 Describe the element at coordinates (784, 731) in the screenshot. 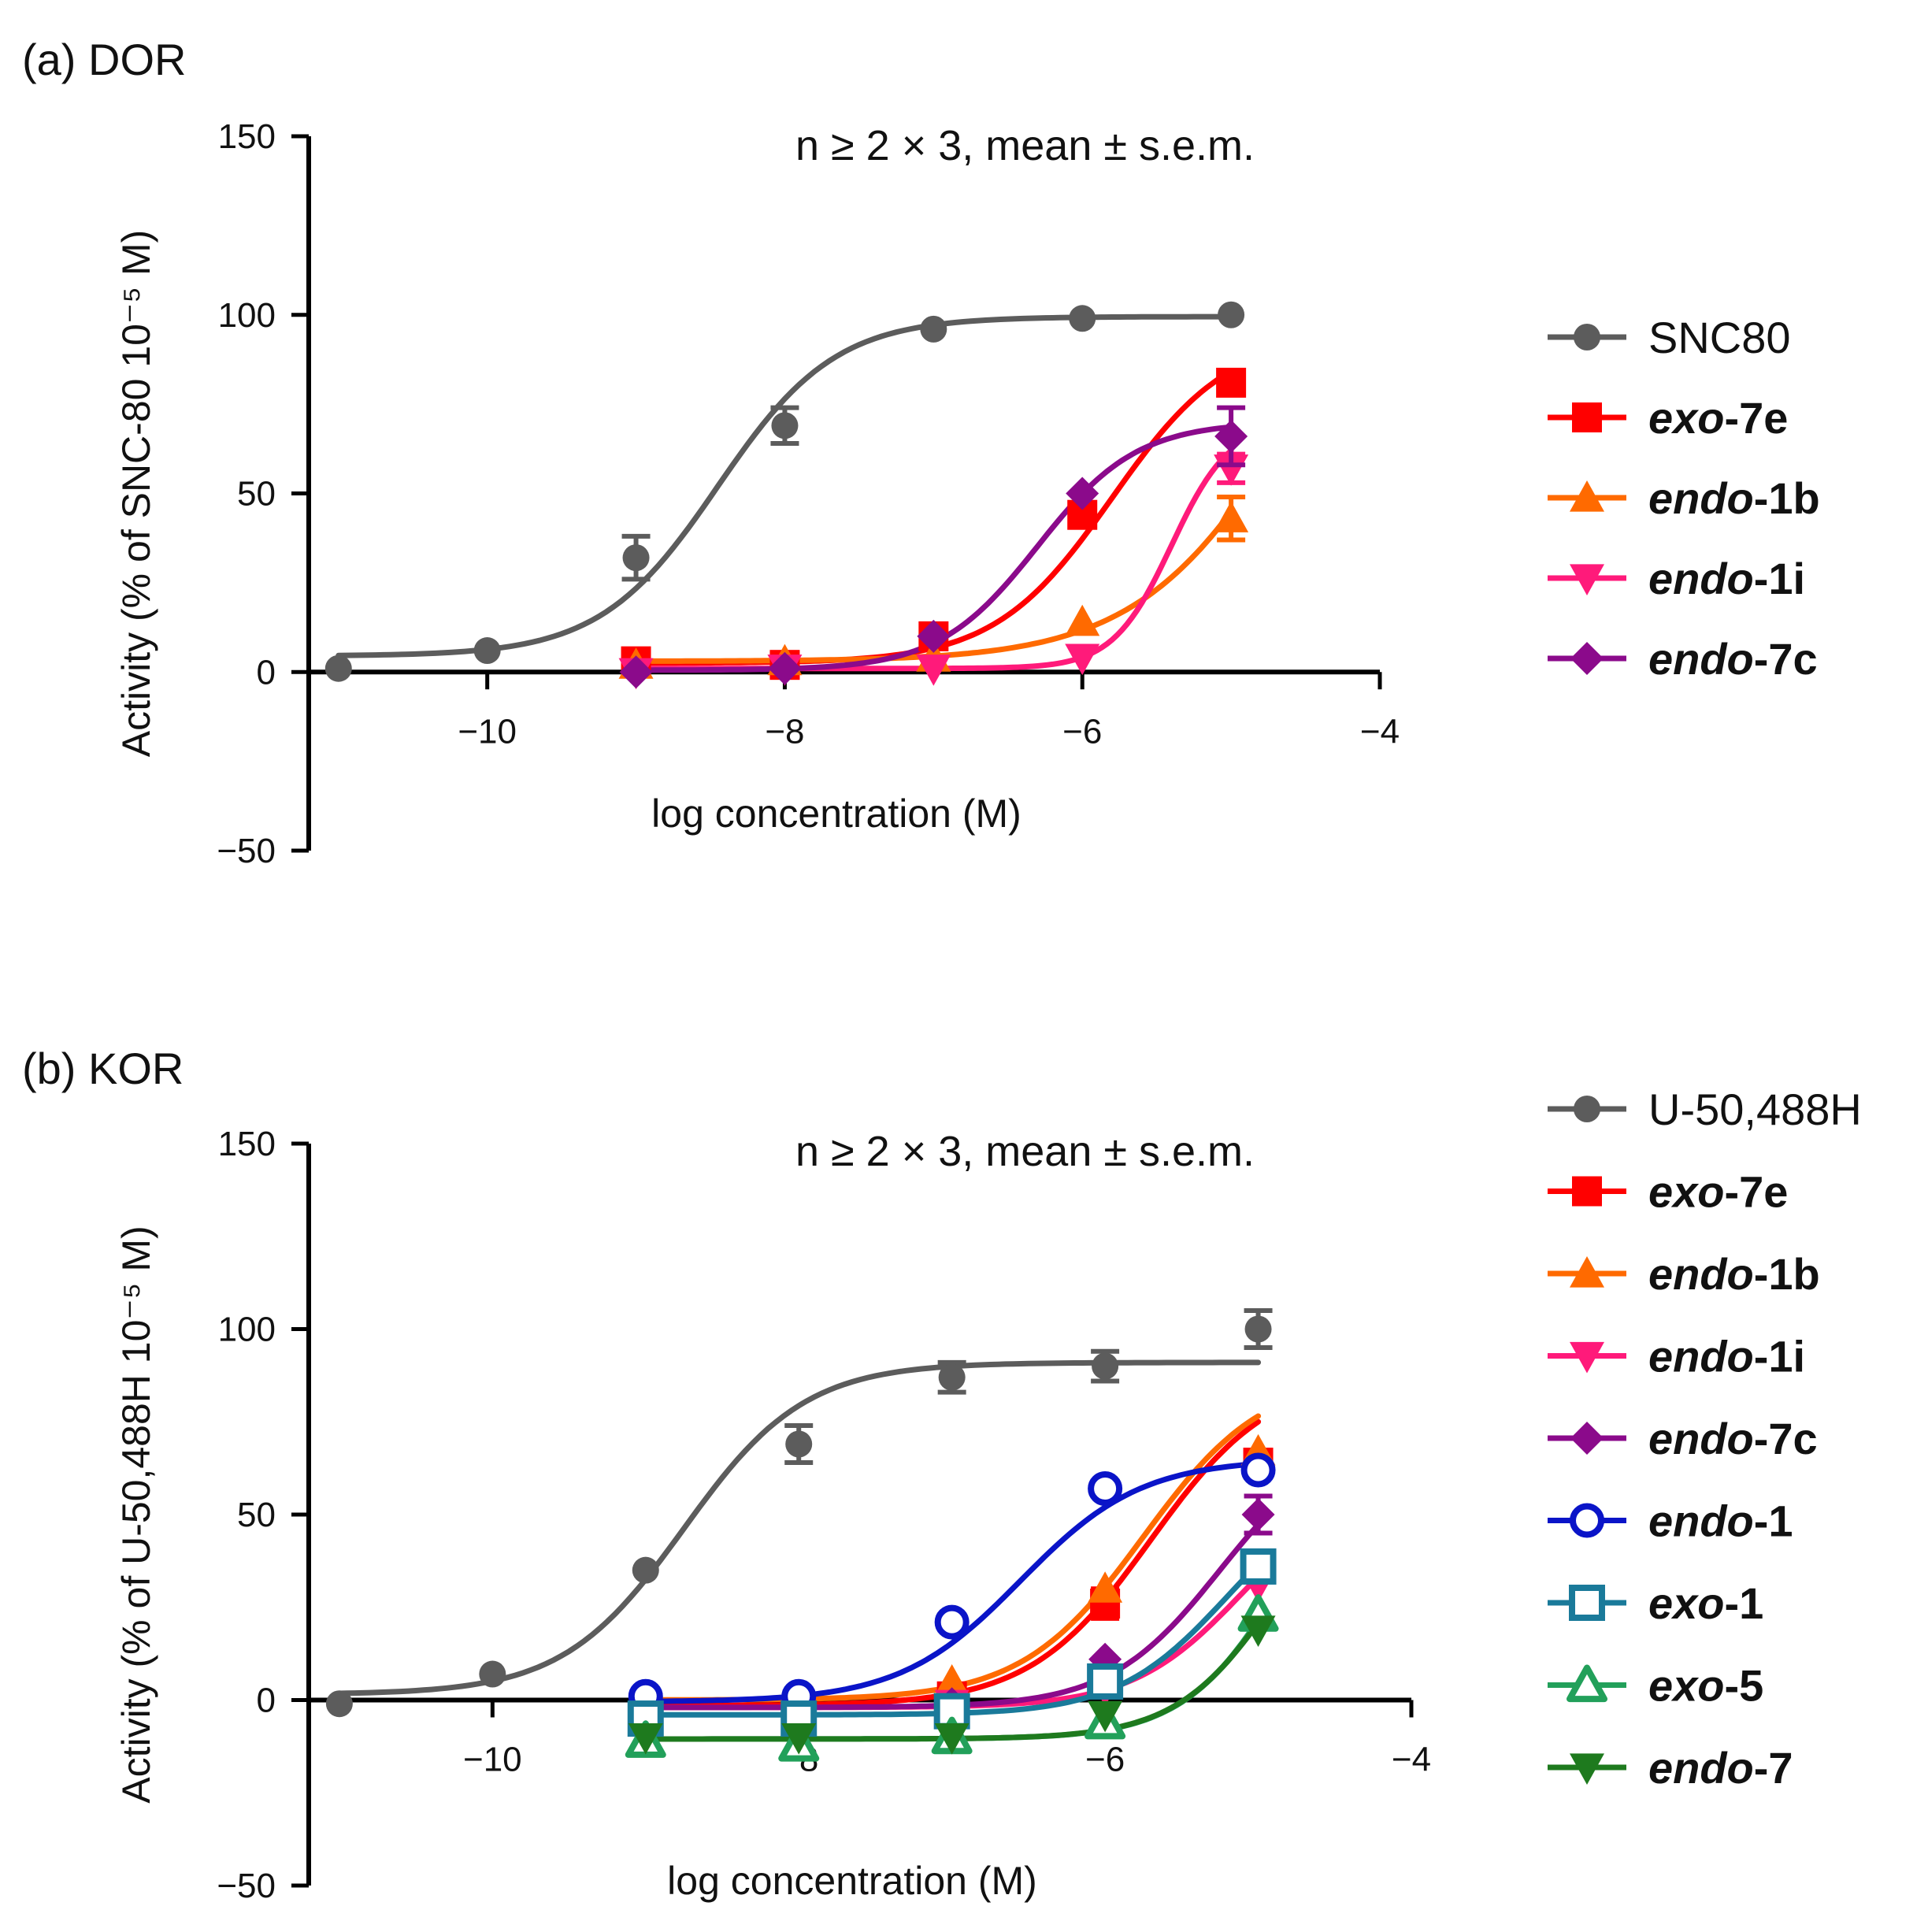

I see `x-tick-label: −8` at that location.